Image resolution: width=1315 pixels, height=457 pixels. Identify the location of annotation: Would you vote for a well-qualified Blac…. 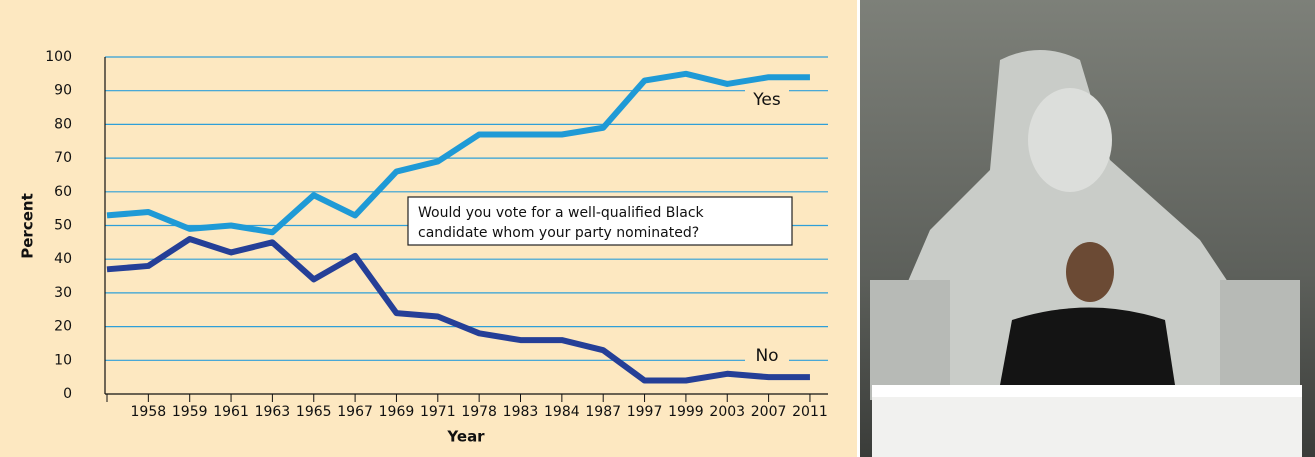
(561, 213).